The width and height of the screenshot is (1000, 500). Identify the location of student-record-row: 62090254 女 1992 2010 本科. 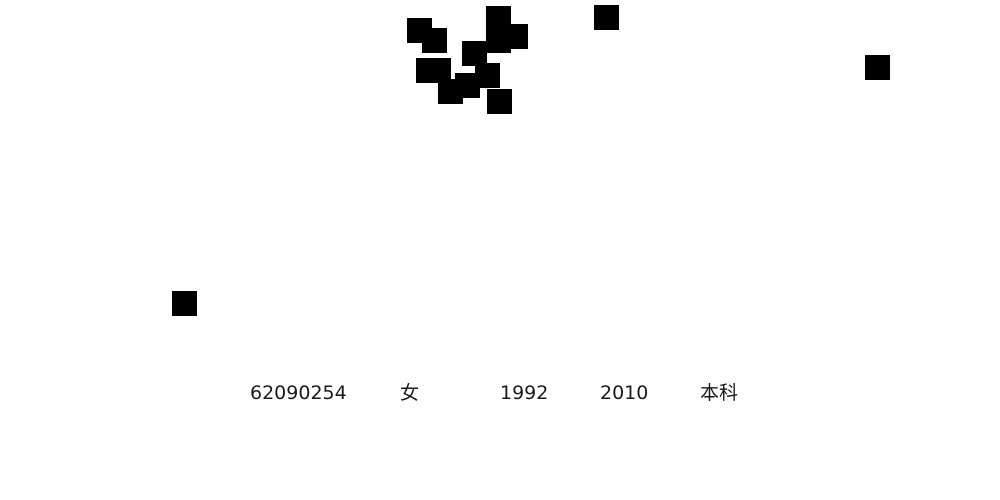
(500, 393).